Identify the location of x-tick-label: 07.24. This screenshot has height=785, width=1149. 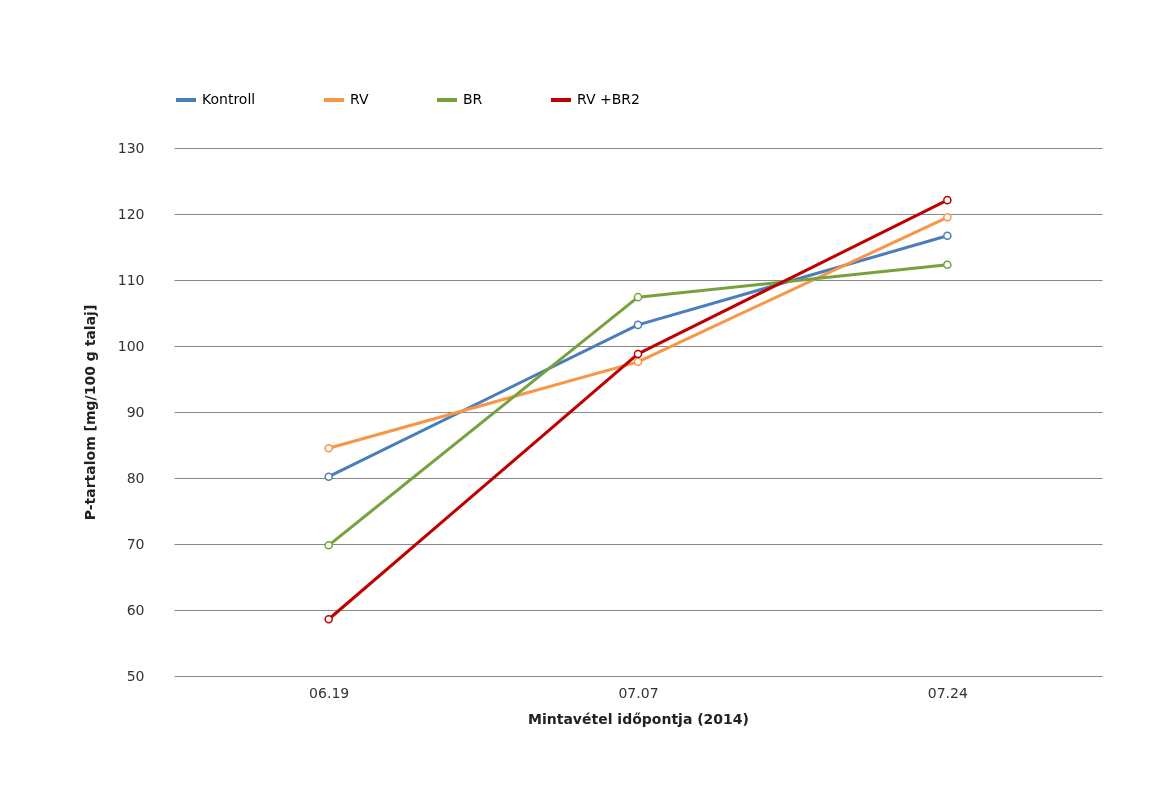
(947, 692).